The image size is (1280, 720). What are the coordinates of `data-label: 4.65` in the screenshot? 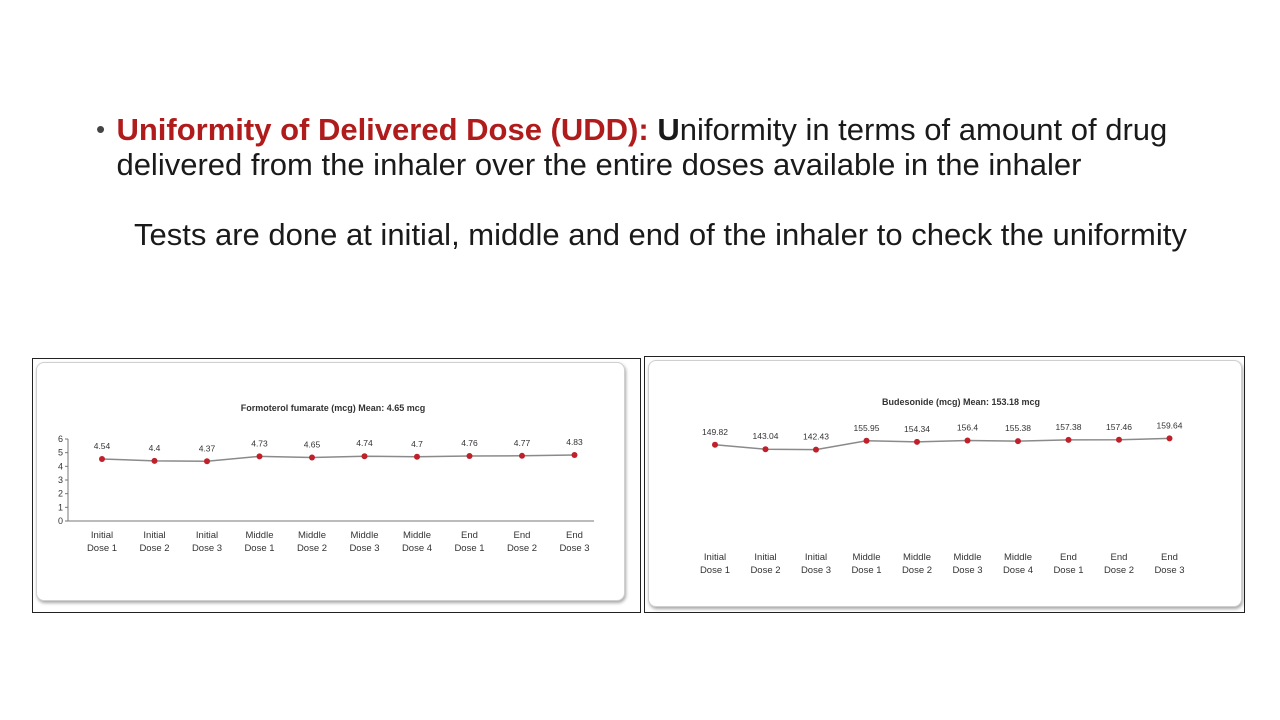 It's located at (312, 444).